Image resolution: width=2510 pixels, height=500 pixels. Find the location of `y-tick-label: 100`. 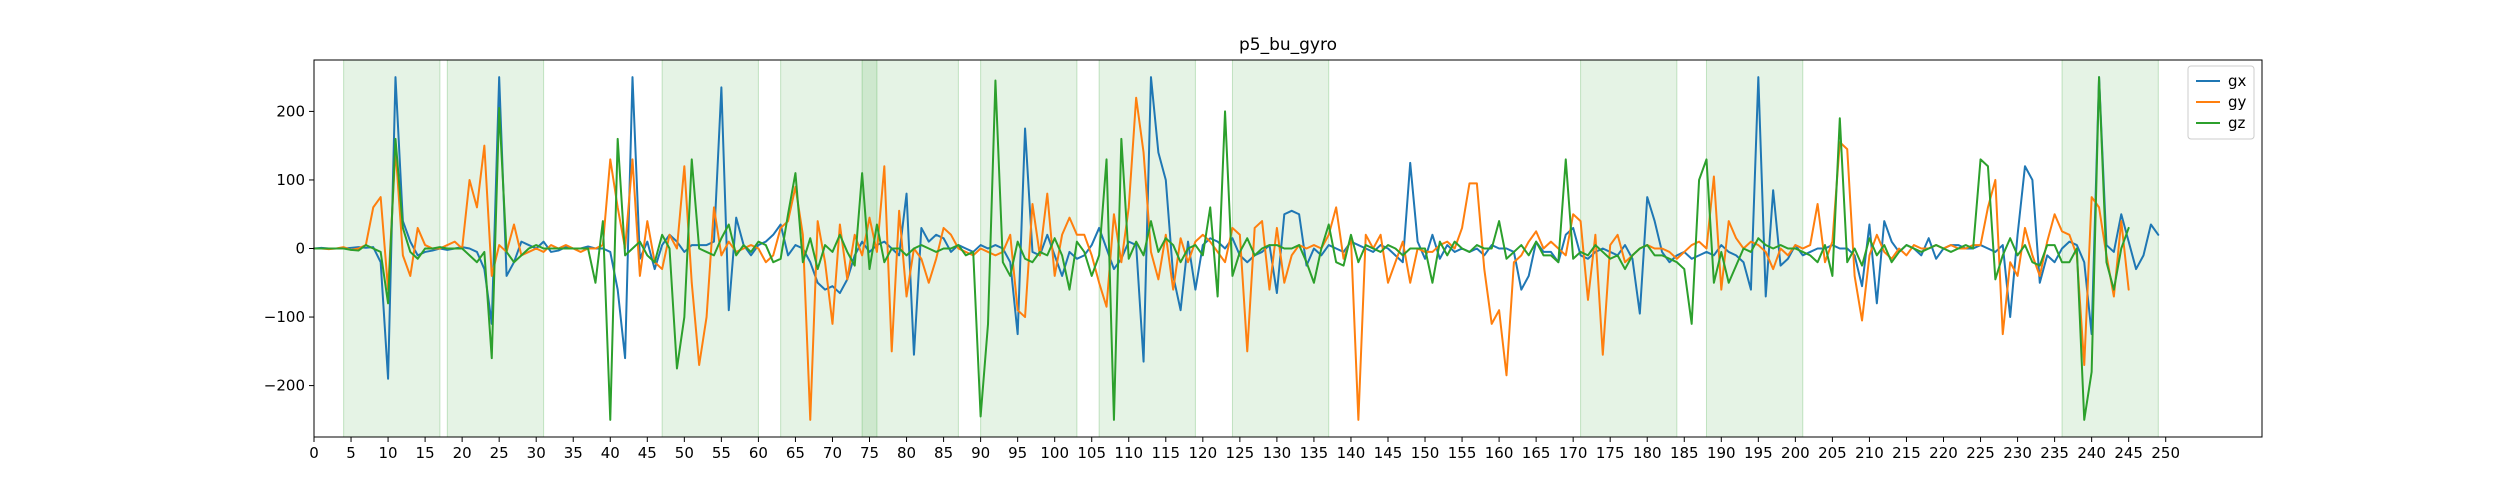

y-tick-label: 100 is located at coordinates (290, 180).